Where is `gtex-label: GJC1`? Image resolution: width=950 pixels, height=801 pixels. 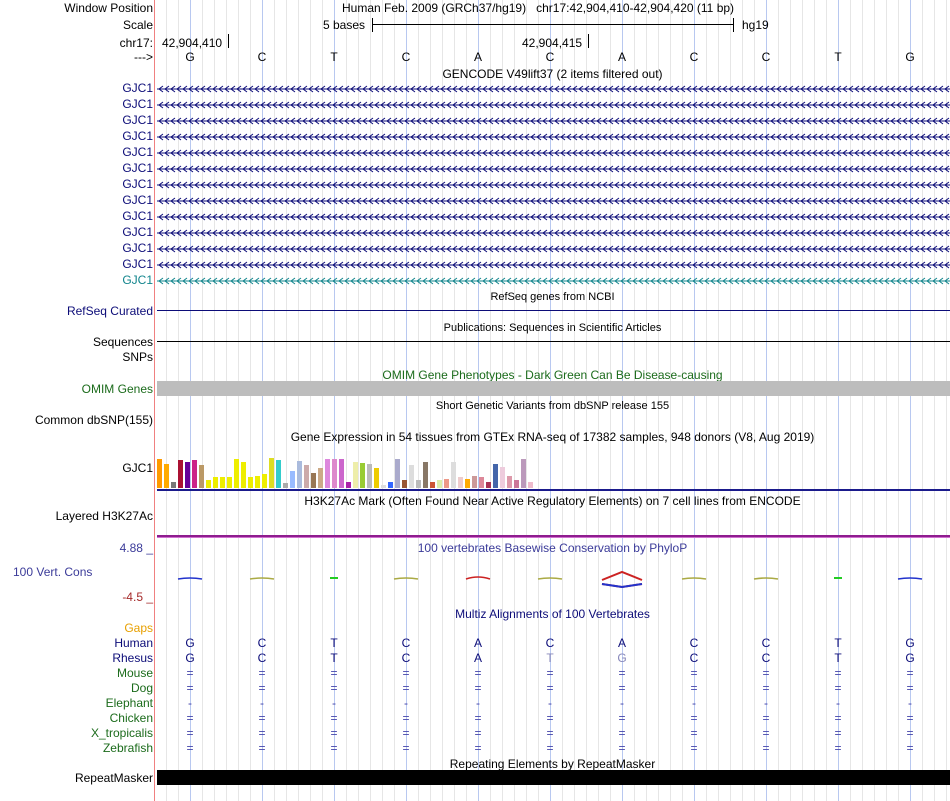
gtex-label: GJC1 is located at coordinates (137, 468).